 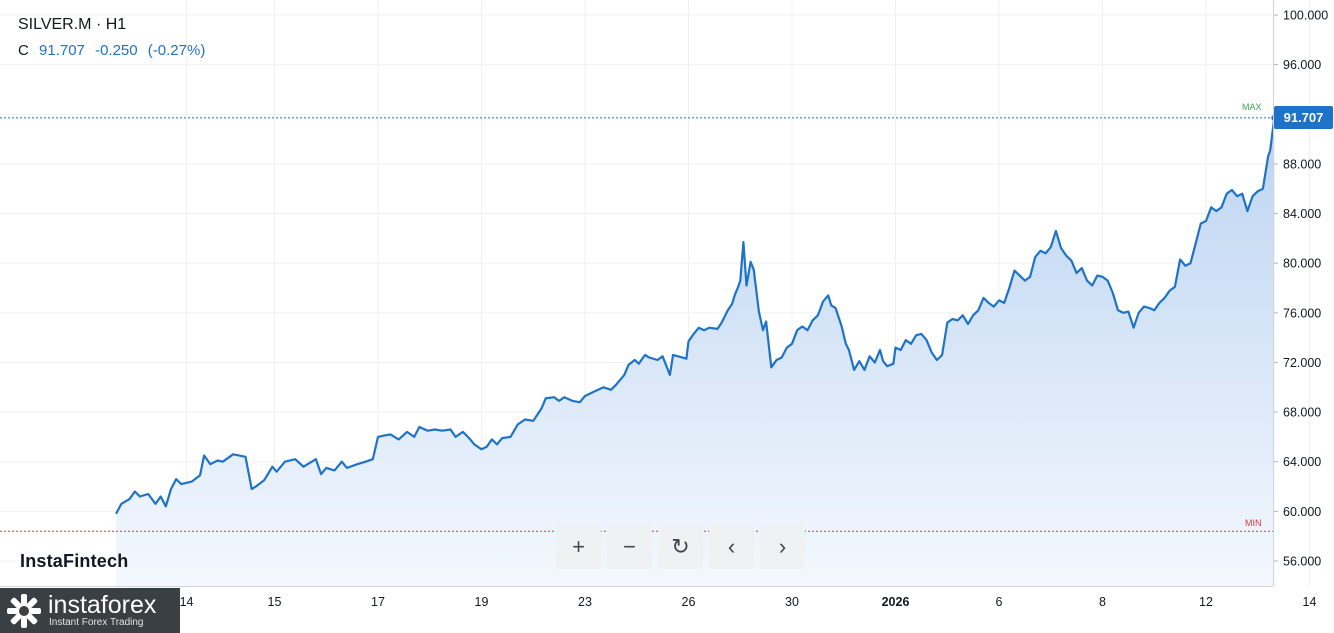 What do you see at coordinates (74, 561) in the screenshot?
I see `brand-watermark: InstaFintech` at bounding box center [74, 561].